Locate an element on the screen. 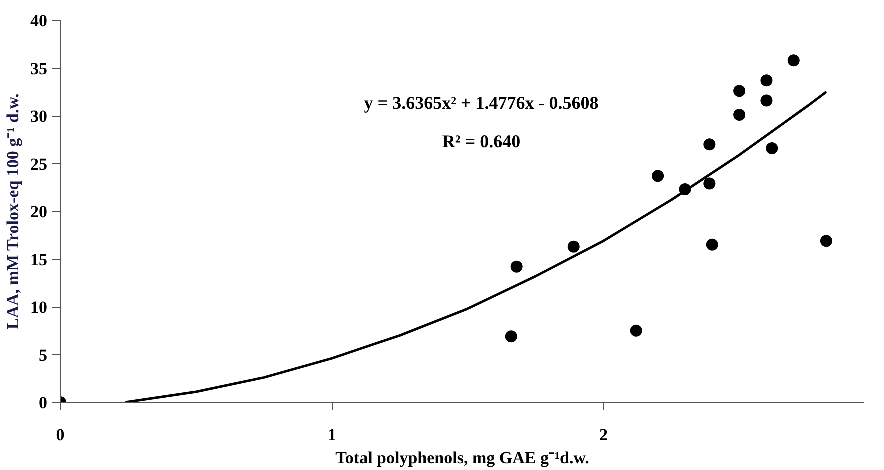 This screenshot has width=884, height=470. y-axis-title: LAA, mM Trolox-eq 100 g⁻¹ d.w. is located at coordinates (13, 212).